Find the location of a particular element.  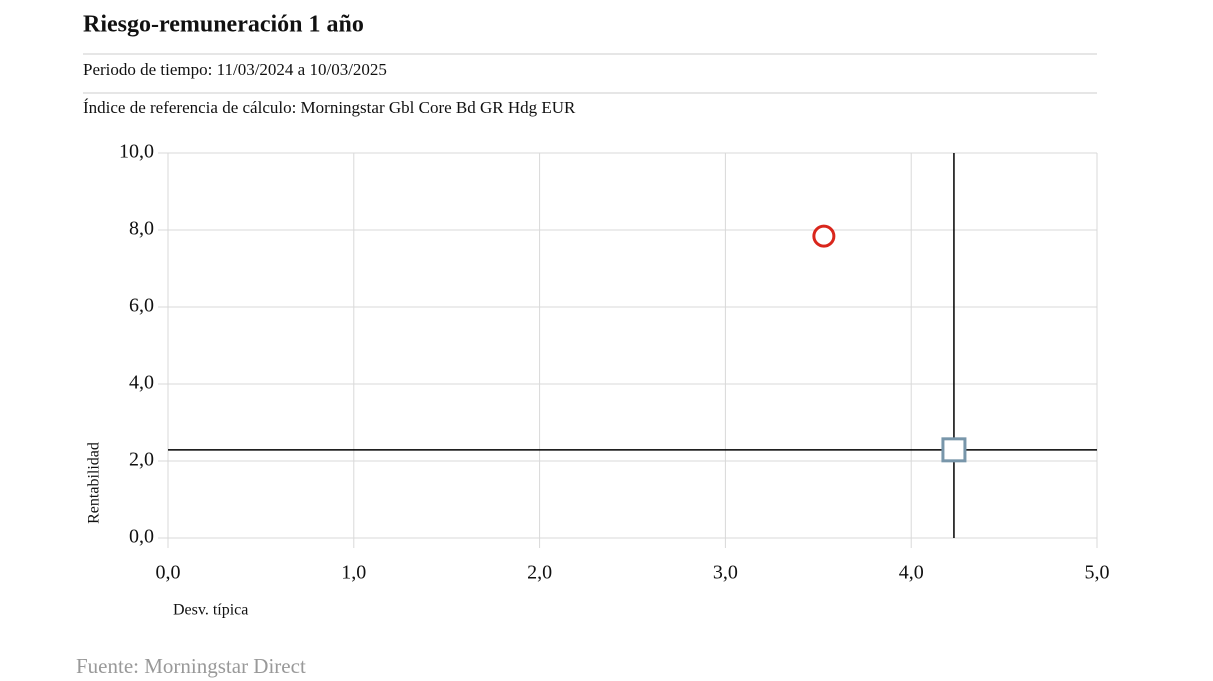

y-tick-label: 10,0 is located at coordinates (136, 152).